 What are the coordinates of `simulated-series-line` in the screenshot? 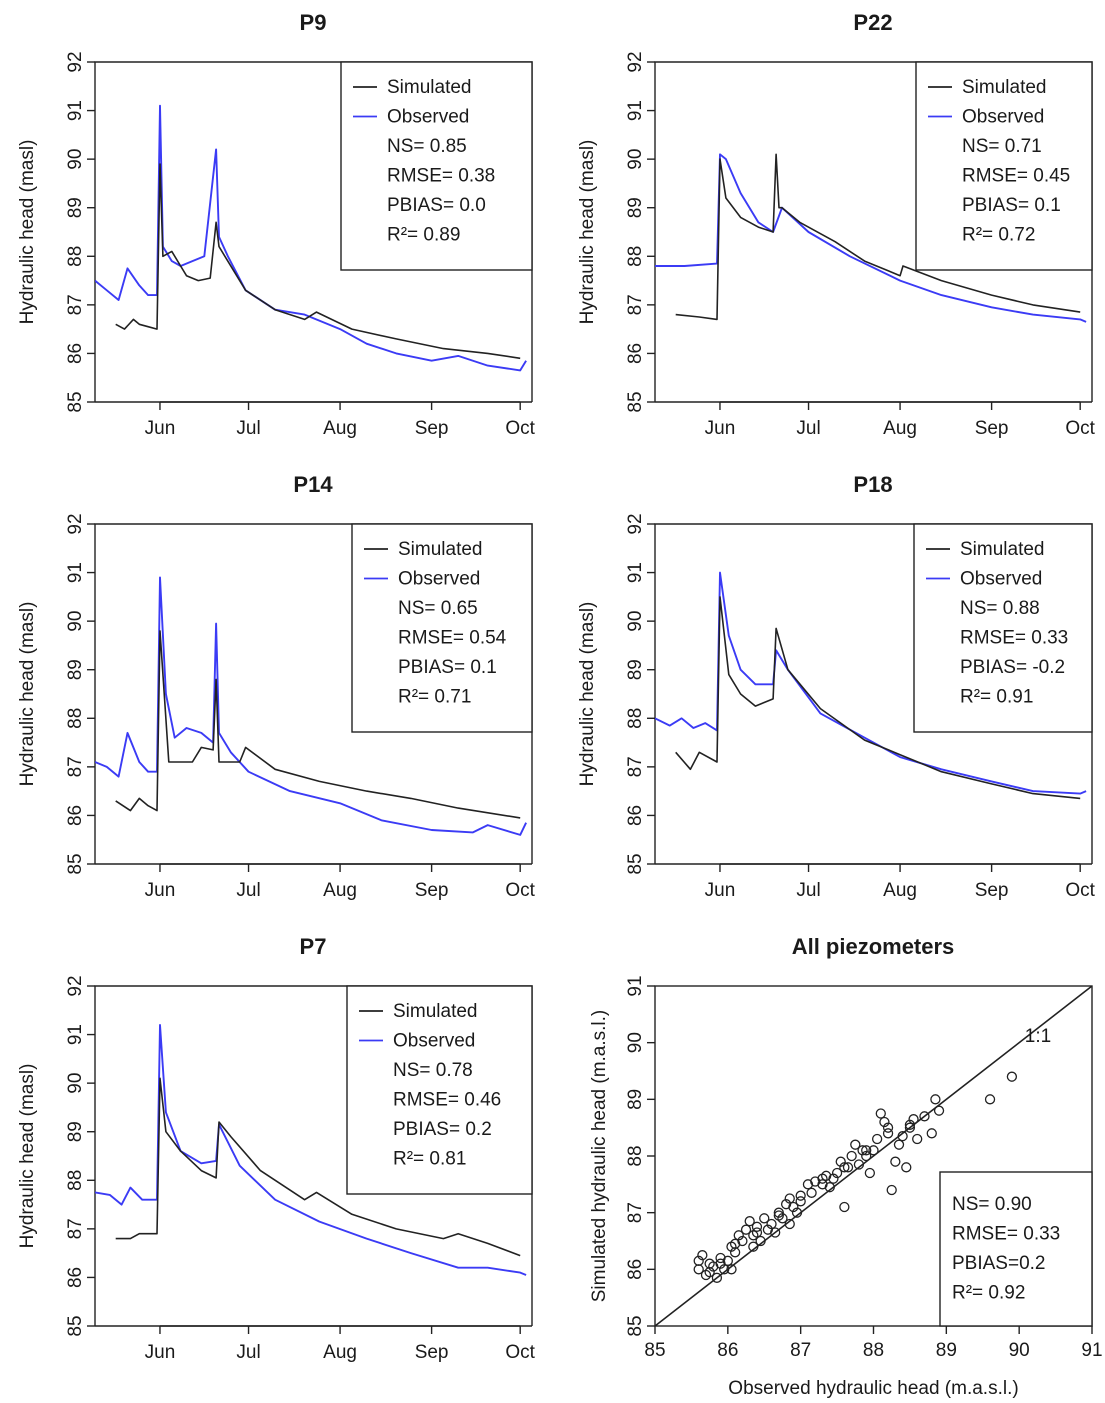 It's located at (318, 1167).